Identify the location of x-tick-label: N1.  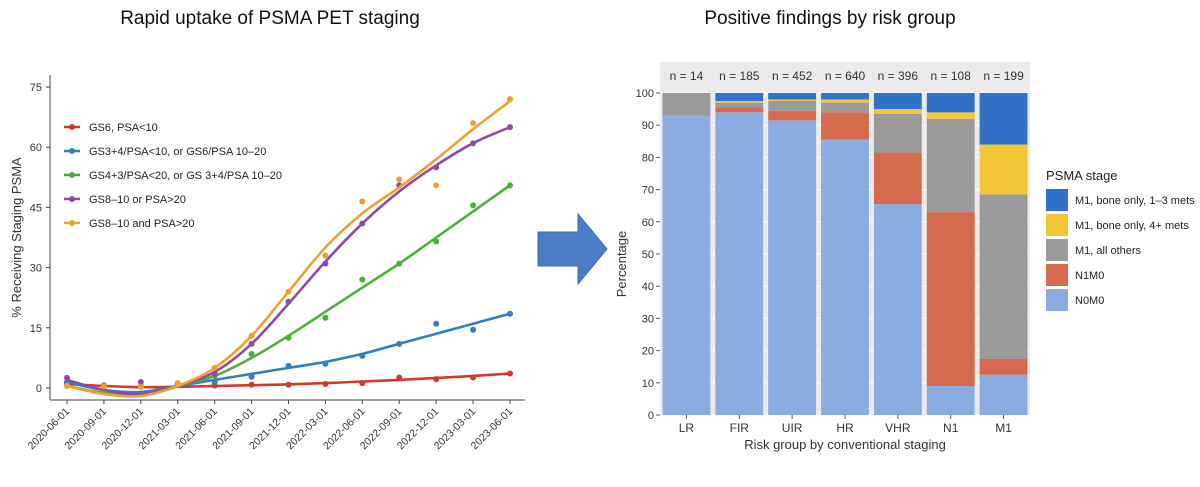
(951, 428).